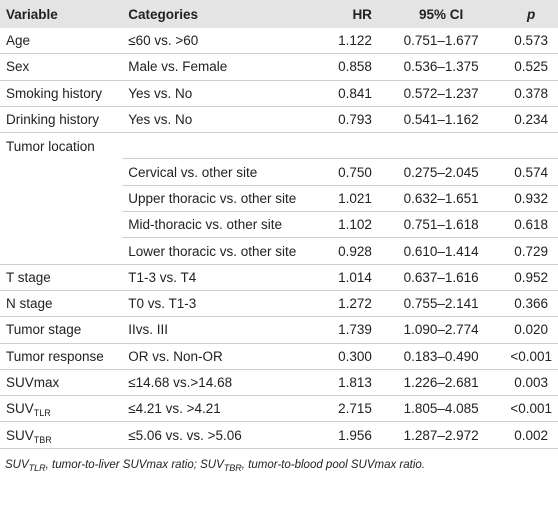  What do you see at coordinates (224, 172) in the screenshot?
I see `table-cell: Cervical vs. other site` at bounding box center [224, 172].